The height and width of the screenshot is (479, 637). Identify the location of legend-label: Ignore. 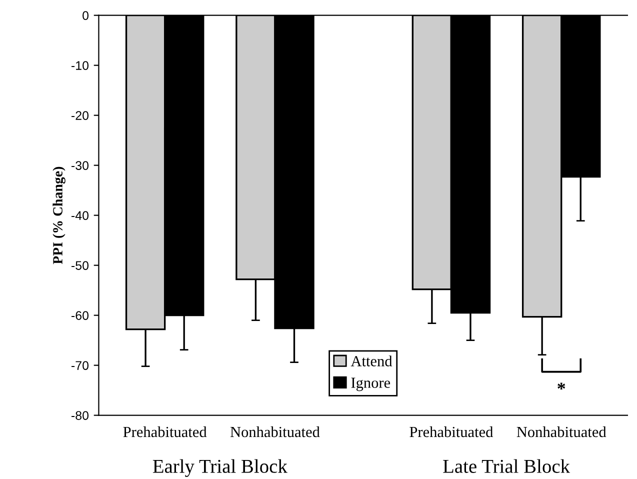
(370, 385).